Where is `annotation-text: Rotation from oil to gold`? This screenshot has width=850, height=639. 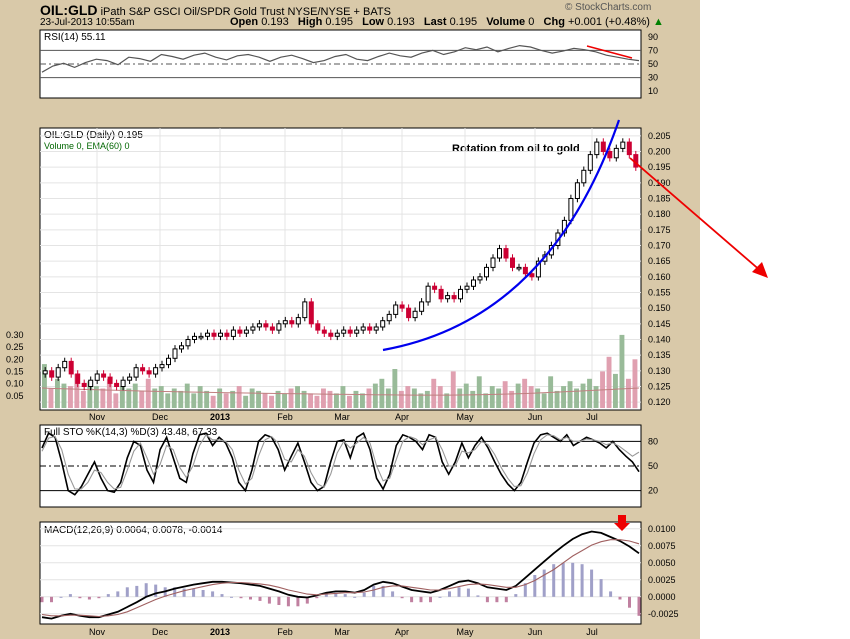 annotation-text: Rotation from oil to gold is located at coordinates (516, 149).